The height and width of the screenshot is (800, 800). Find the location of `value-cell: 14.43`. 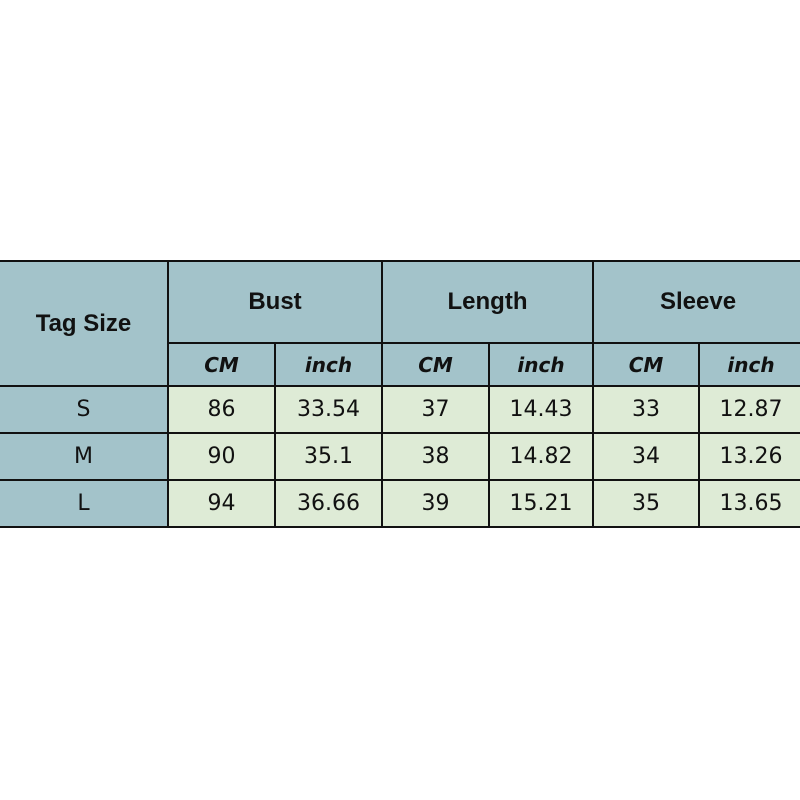

value-cell: 14.43 is located at coordinates (541, 409).